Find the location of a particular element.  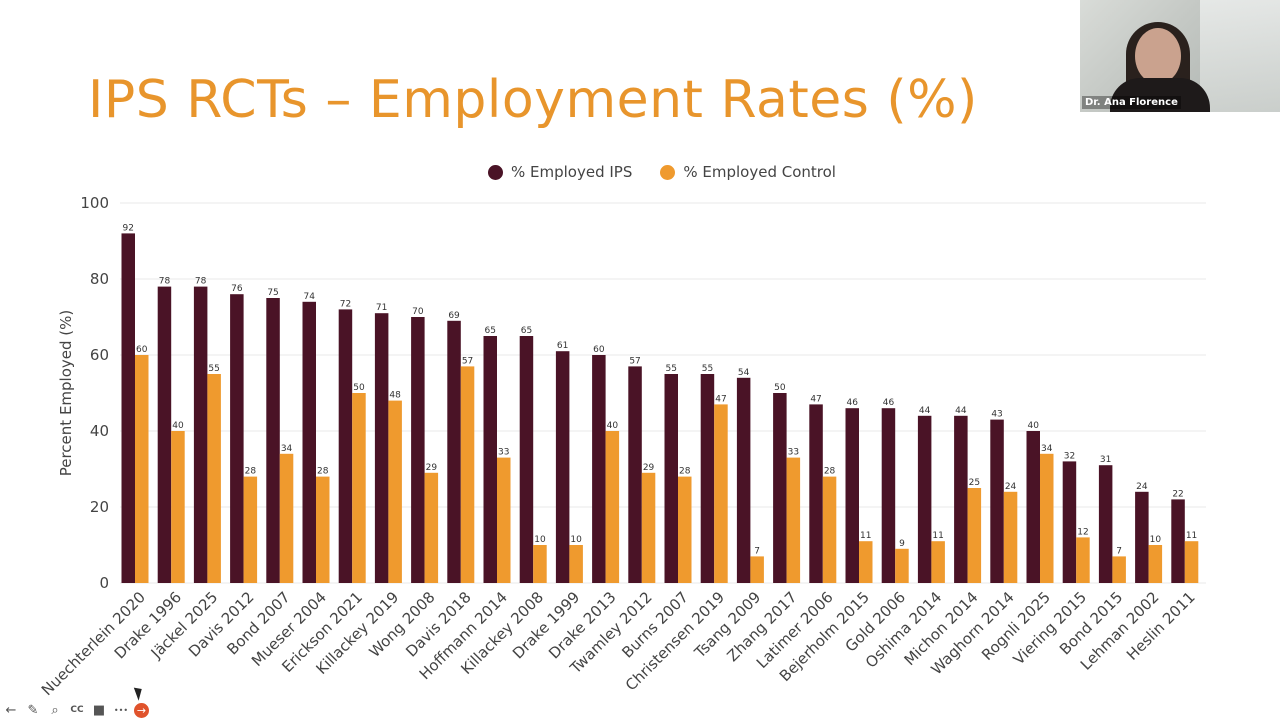

data-label: 69 is located at coordinates (454, 316).